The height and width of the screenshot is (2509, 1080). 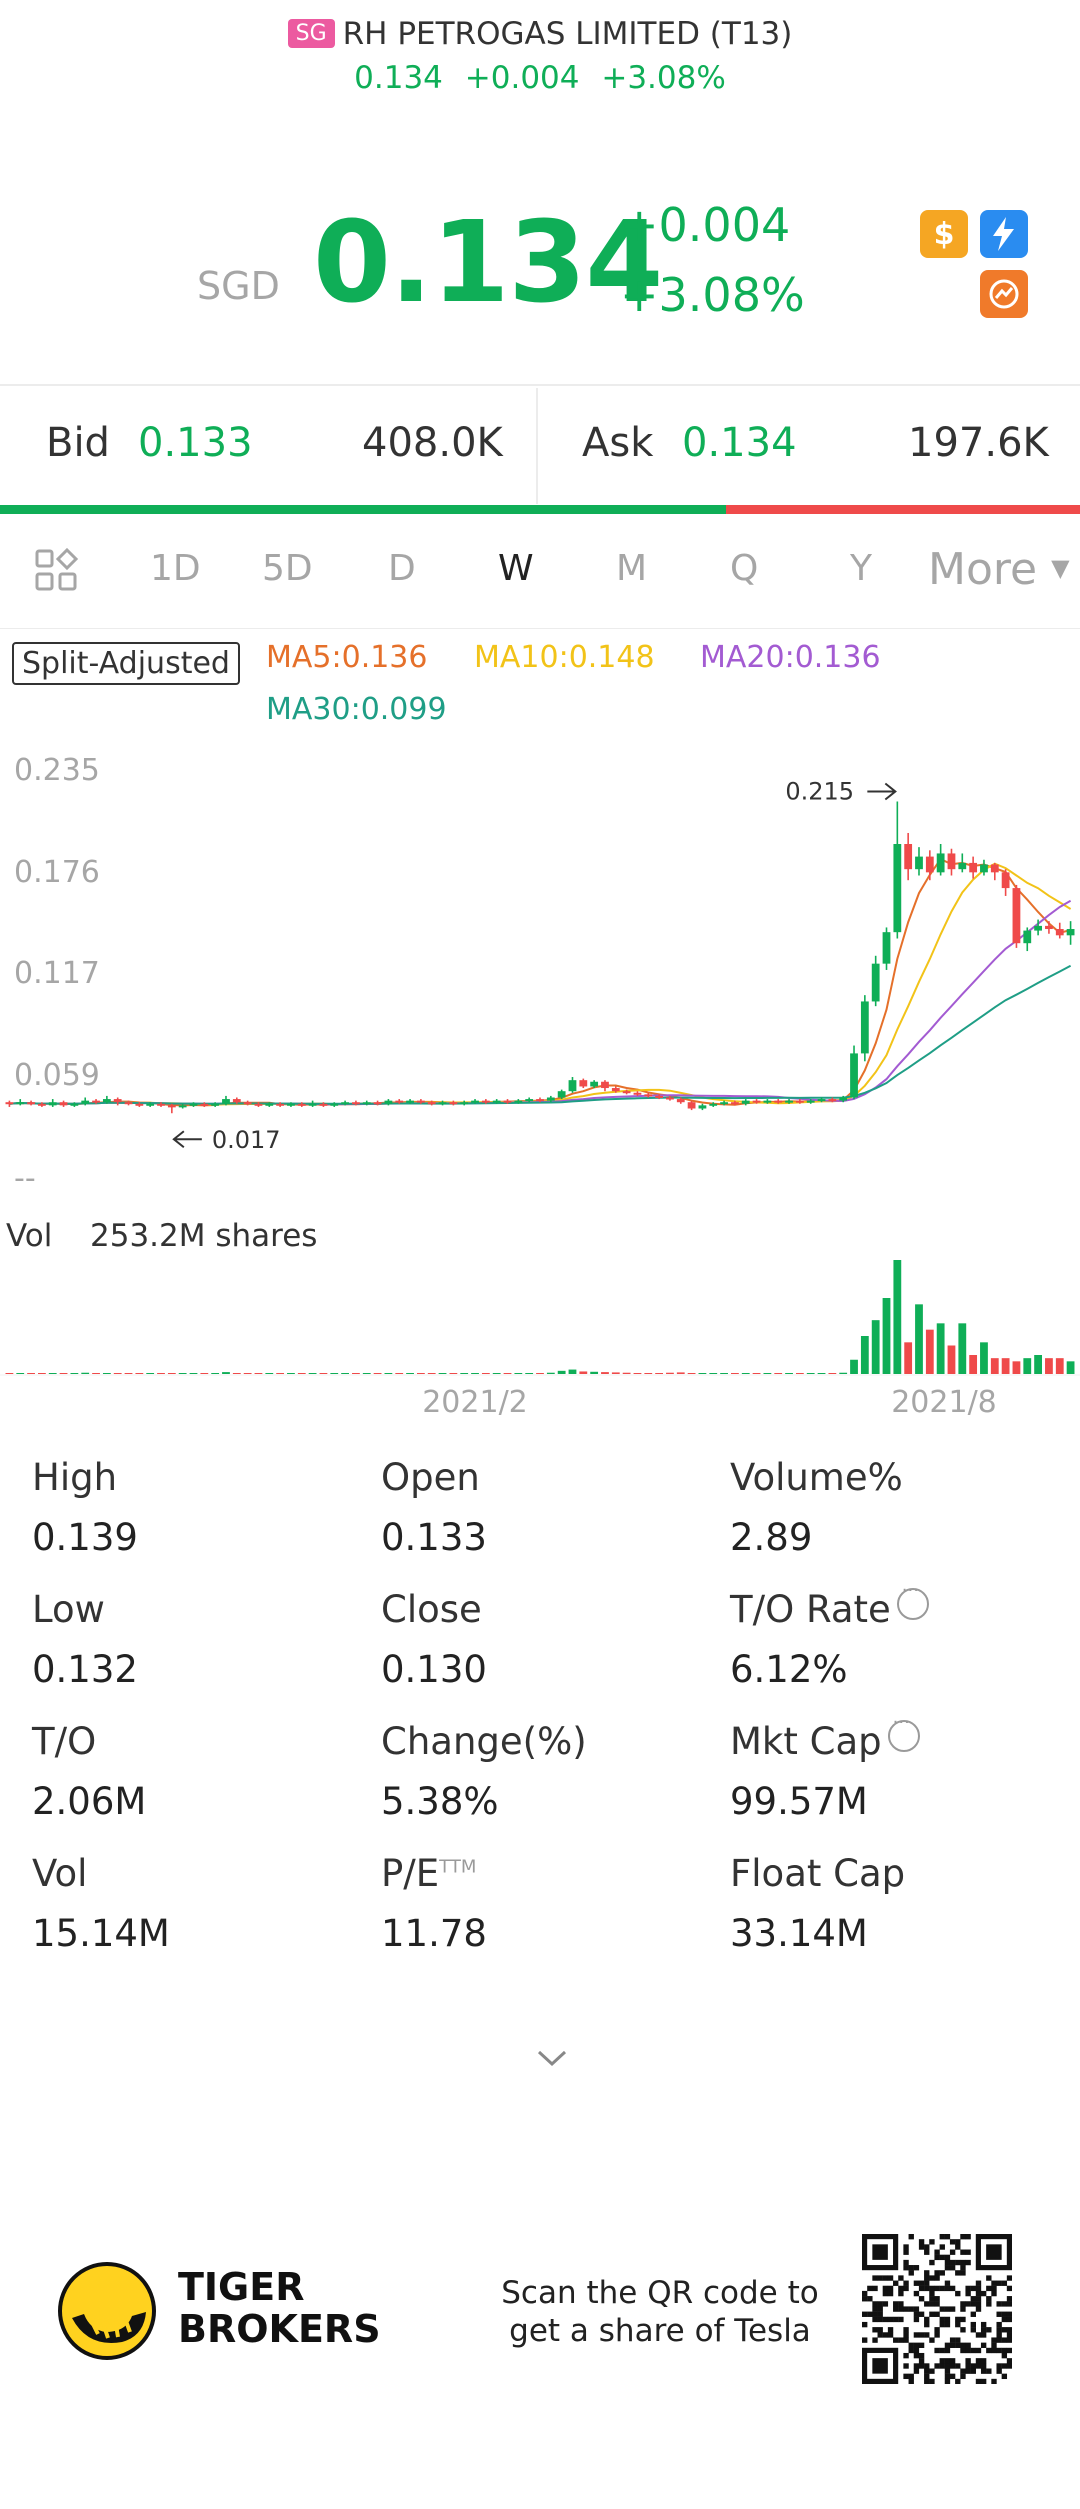 What do you see at coordinates (816, 1477) in the screenshot?
I see `stat-label: Volume%` at bounding box center [816, 1477].